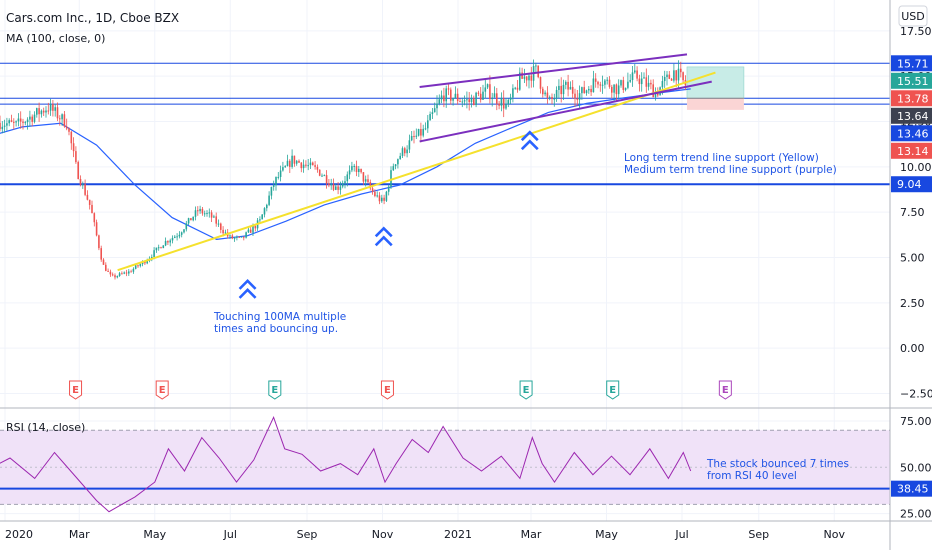  What do you see at coordinates (715, 104) in the screenshot?
I see `projection-loss-zone` at bounding box center [715, 104].